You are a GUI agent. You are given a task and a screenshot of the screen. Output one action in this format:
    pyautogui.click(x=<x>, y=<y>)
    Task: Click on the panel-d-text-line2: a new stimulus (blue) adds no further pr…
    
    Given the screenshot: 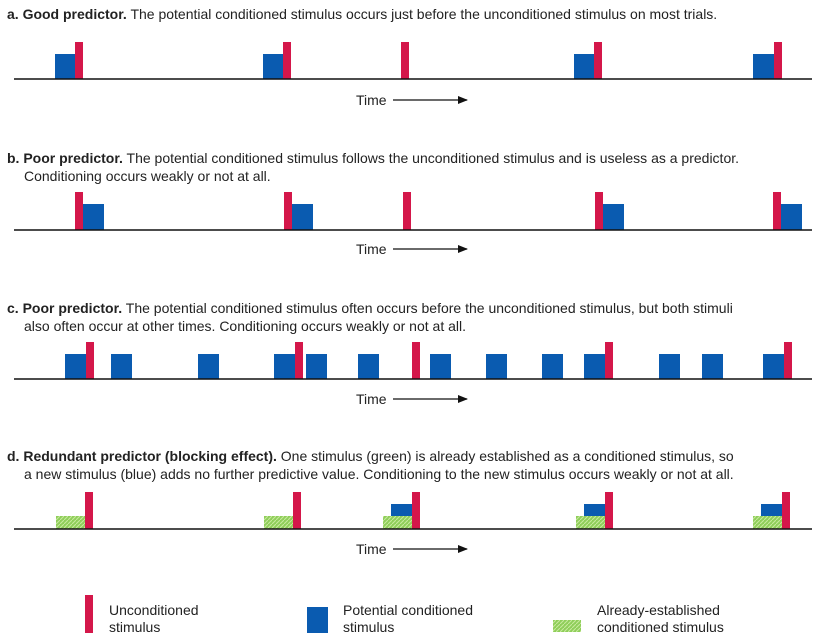 What is the action you would take?
    pyautogui.click(x=379, y=474)
    